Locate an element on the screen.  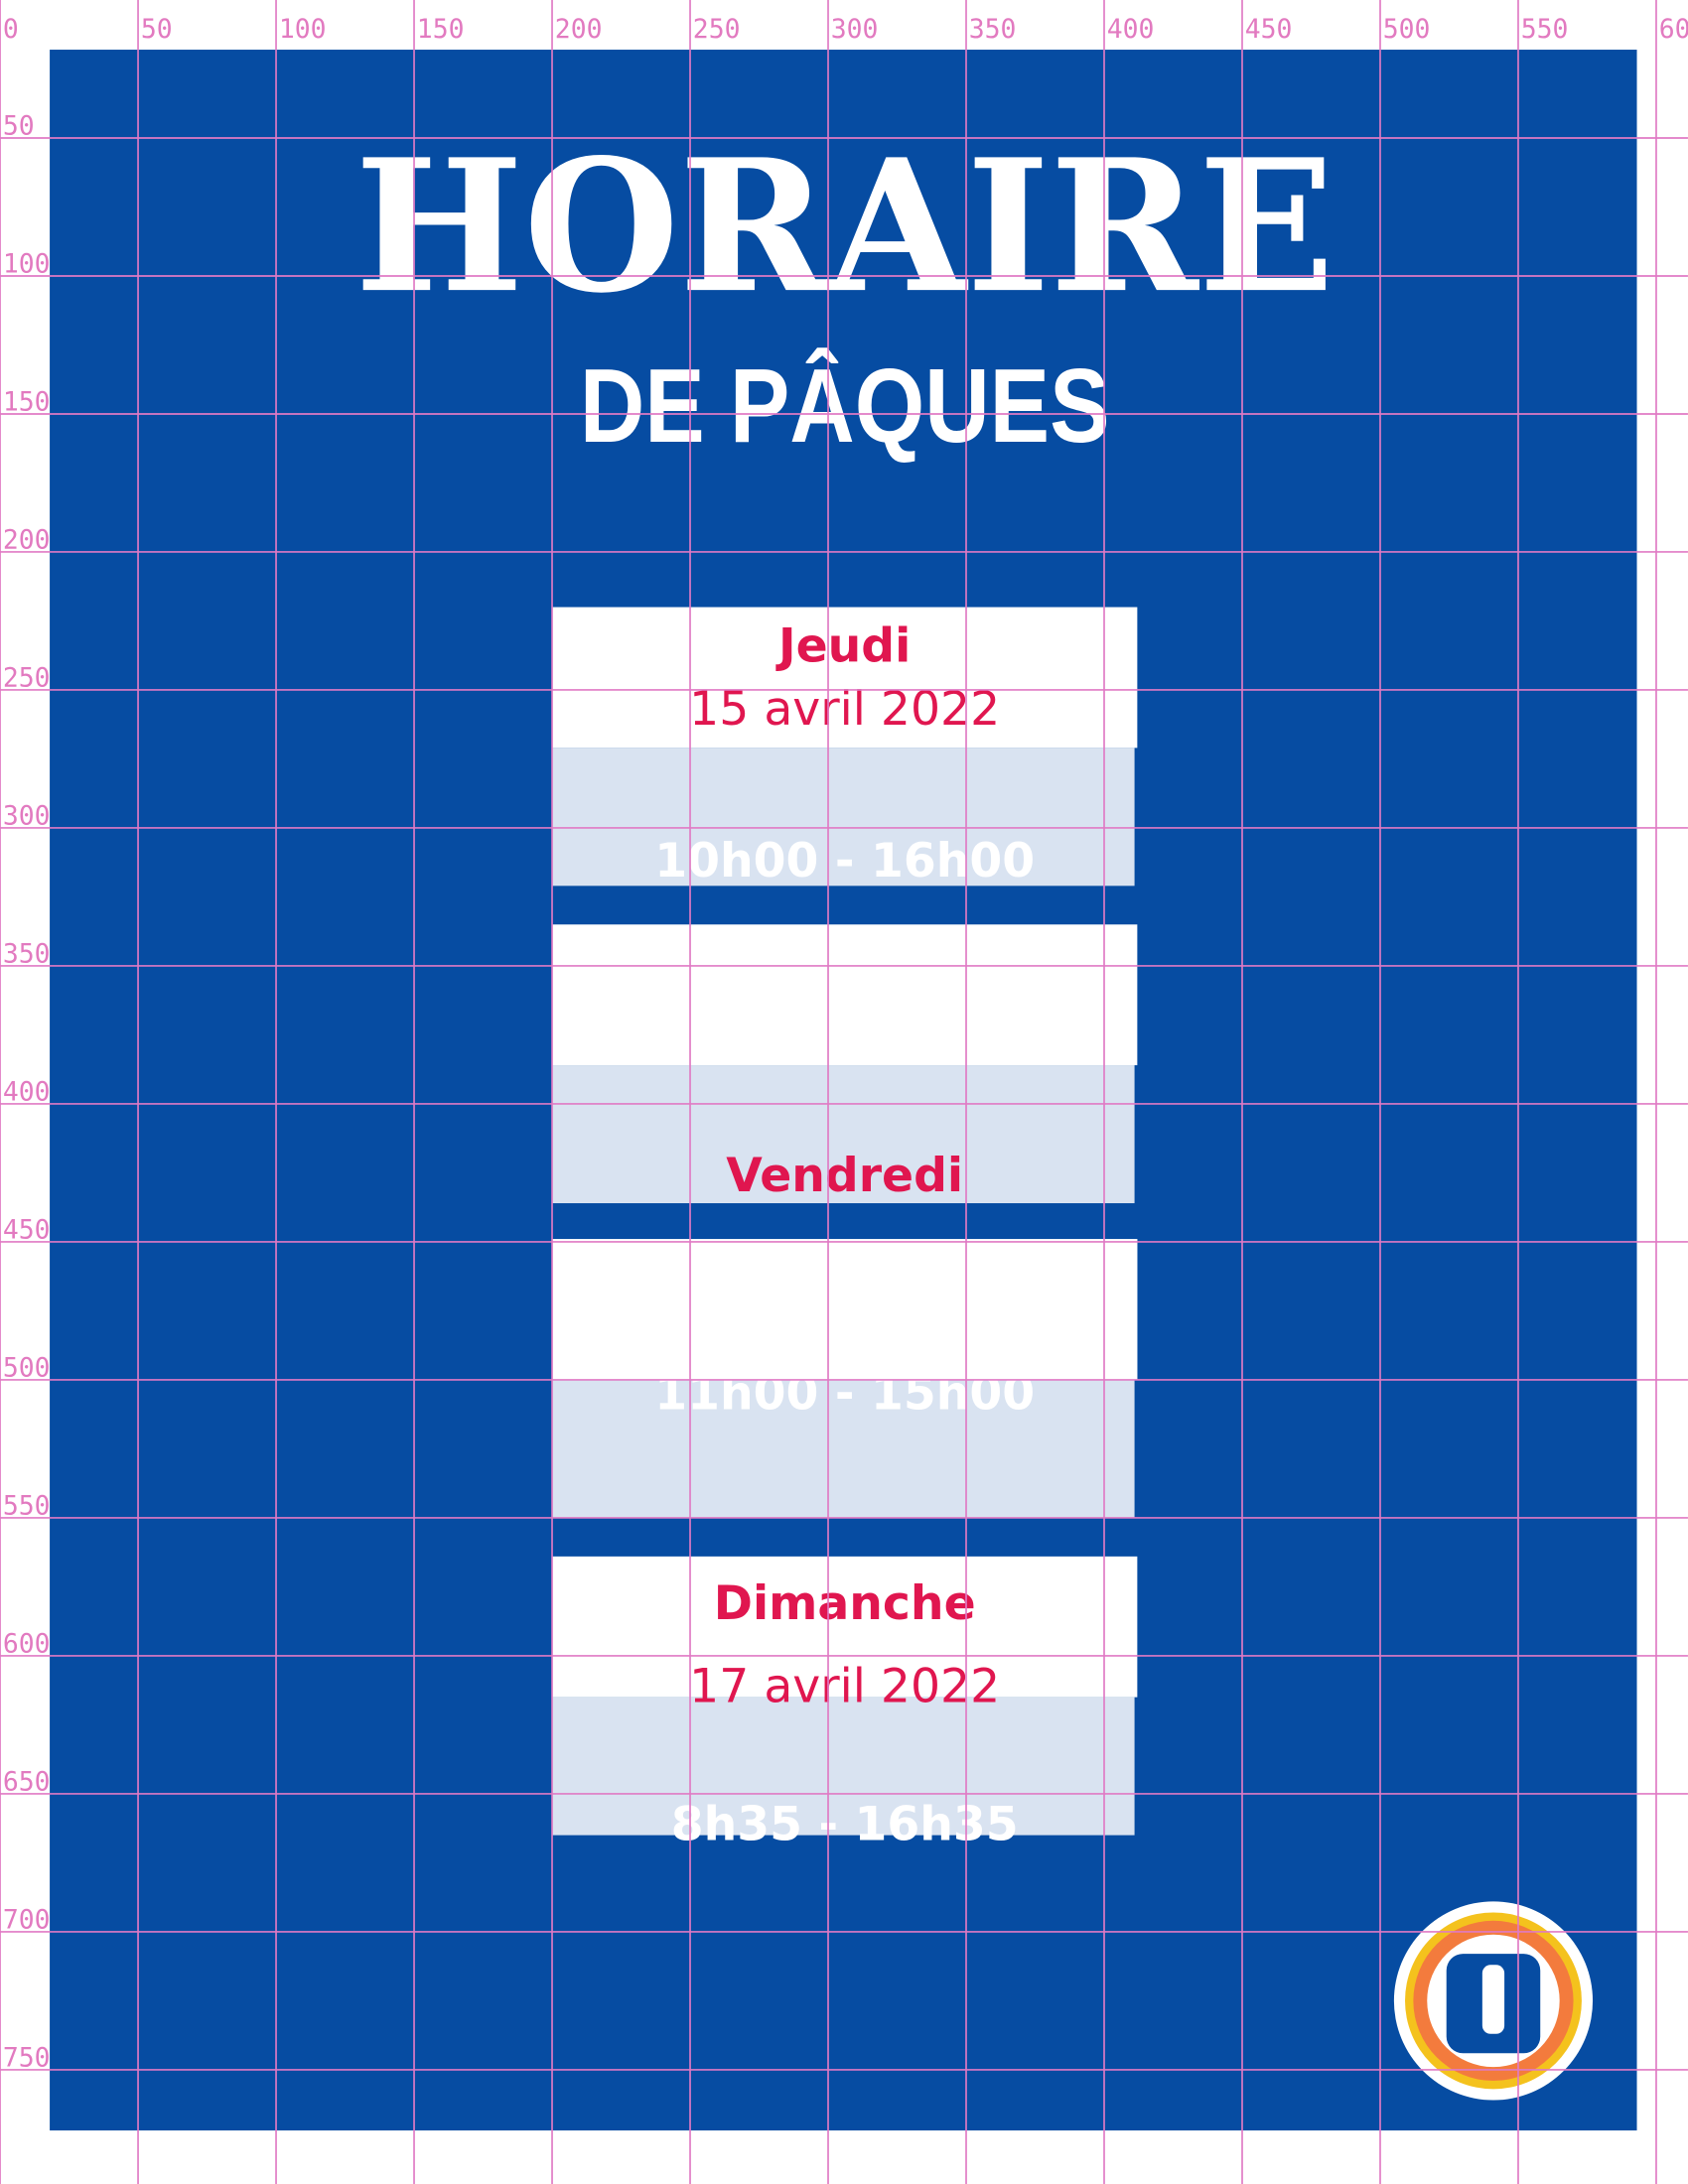
ruler-x-label: 450 is located at coordinates (1269, 29).